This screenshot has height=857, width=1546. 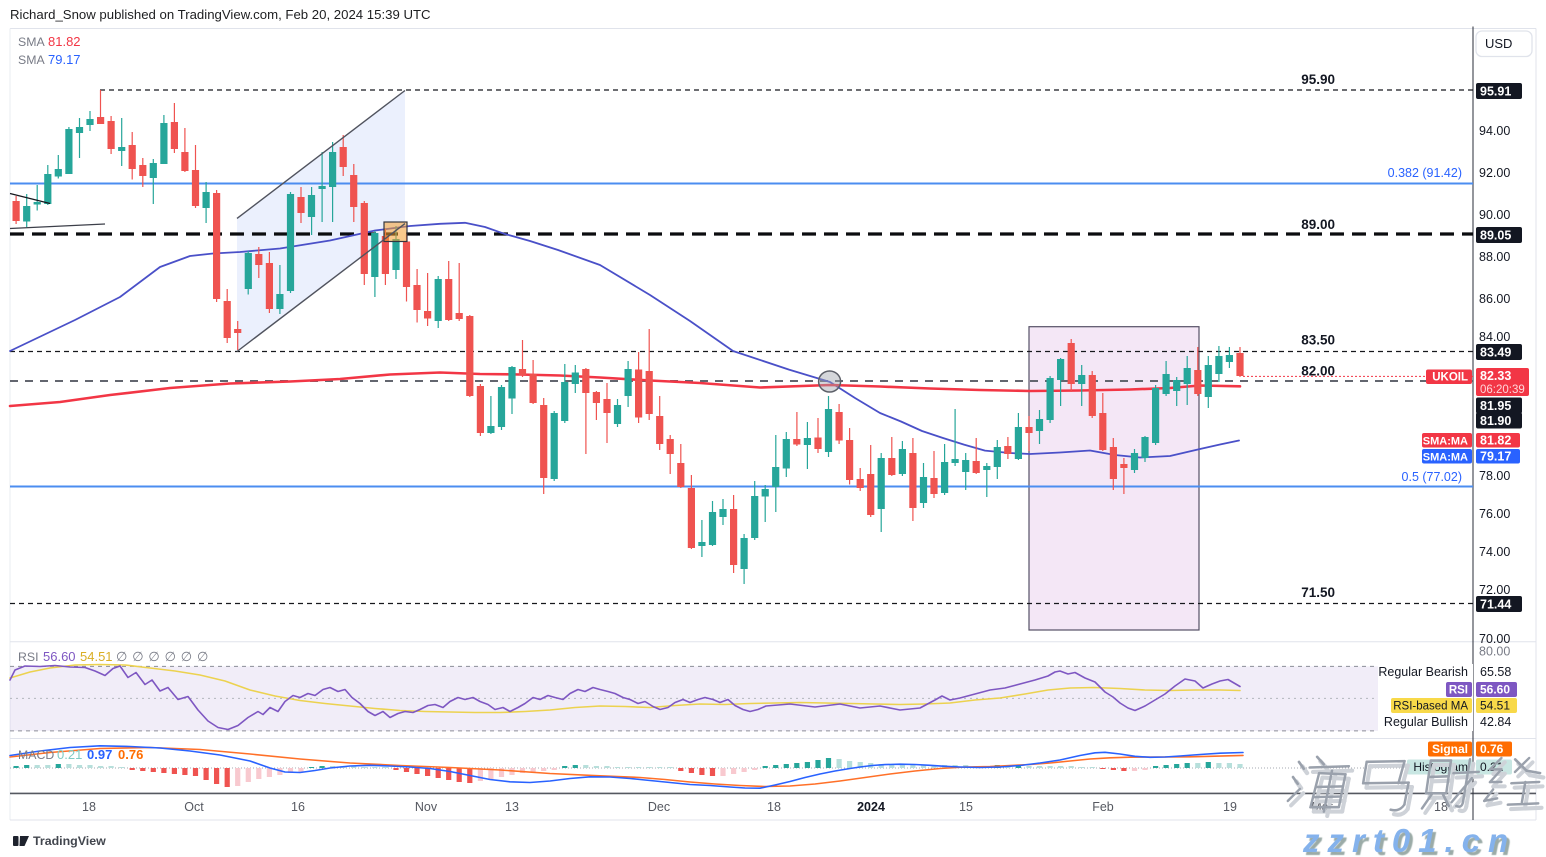 I want to click on svg-text: 15, so click(x=966, y=807).